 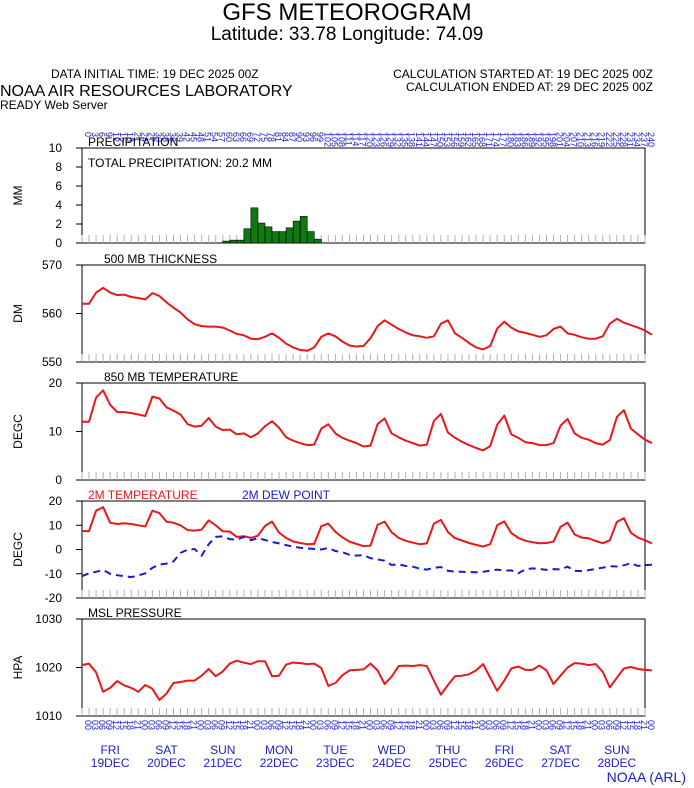 What do you see at coordinates (367, 527) in the screenshot?
I see `t2m-line` at bounding box center [367, 527].